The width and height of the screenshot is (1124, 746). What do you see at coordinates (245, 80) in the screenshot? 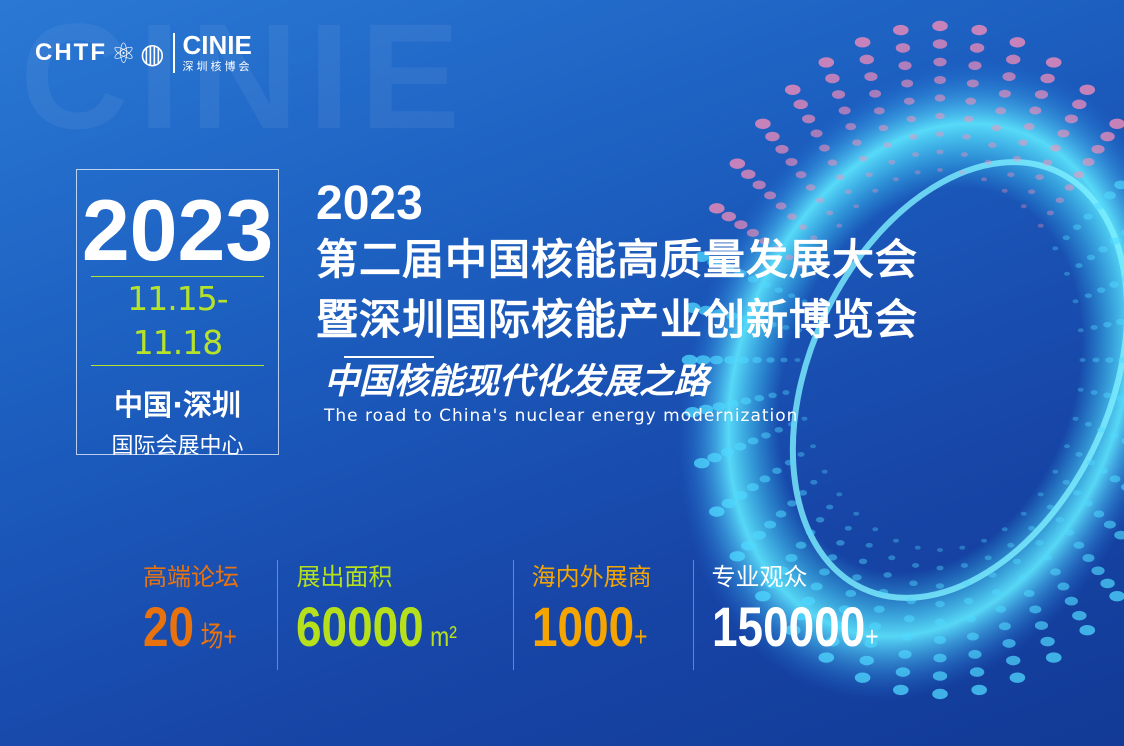
I see `background-watermark: CINIE` at bounding box center [245, 80].